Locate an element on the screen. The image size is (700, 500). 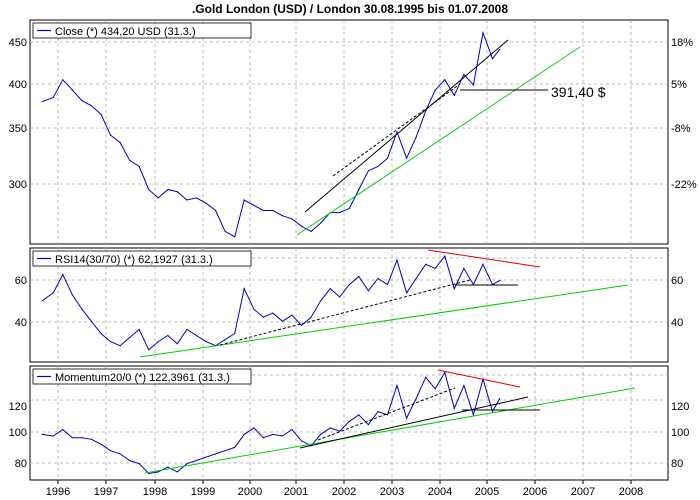
y-tick-right: 100 is located at coordinates (680, 433).